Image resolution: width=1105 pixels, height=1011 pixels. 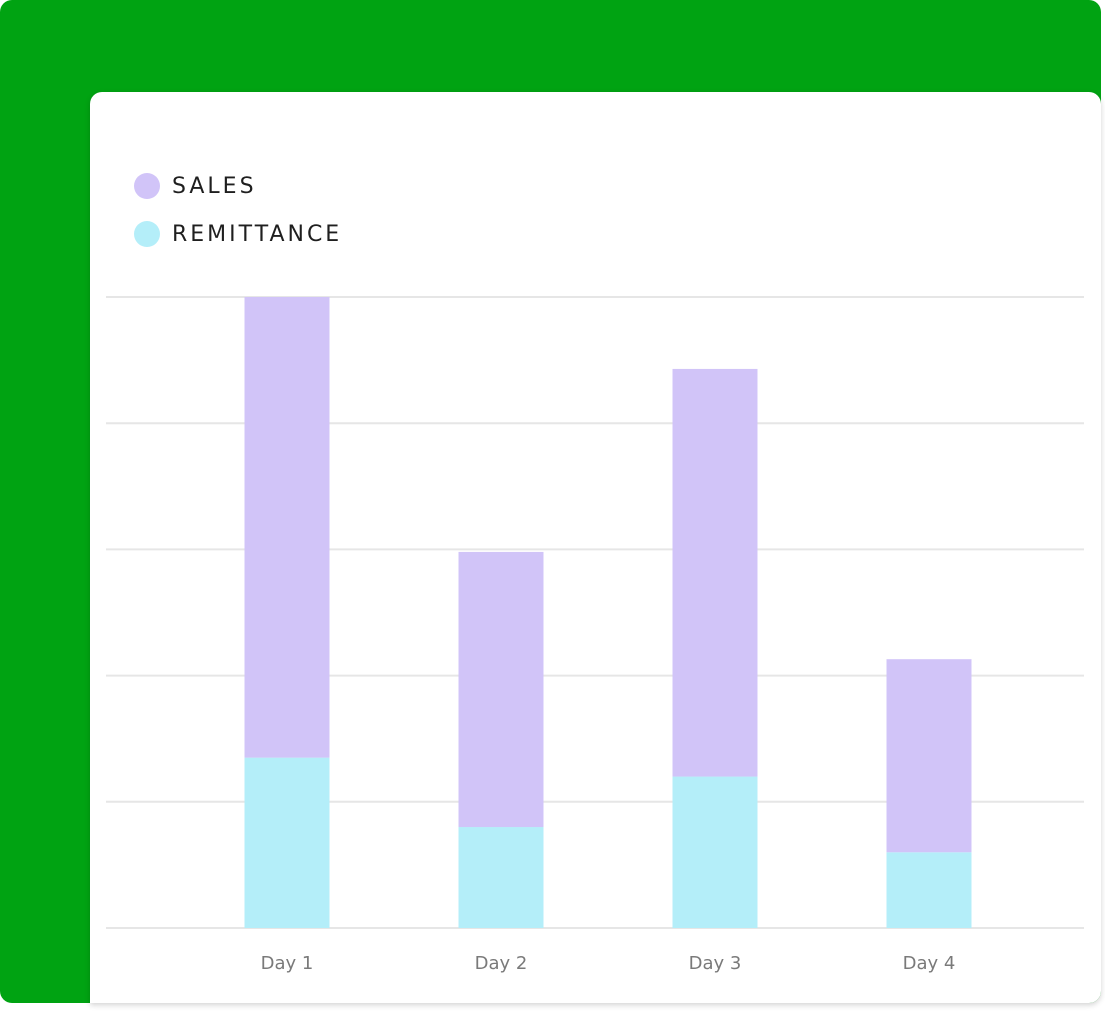 I want to click on chart-legend: SALES REMITTANCE, so click(x=238, y=220).